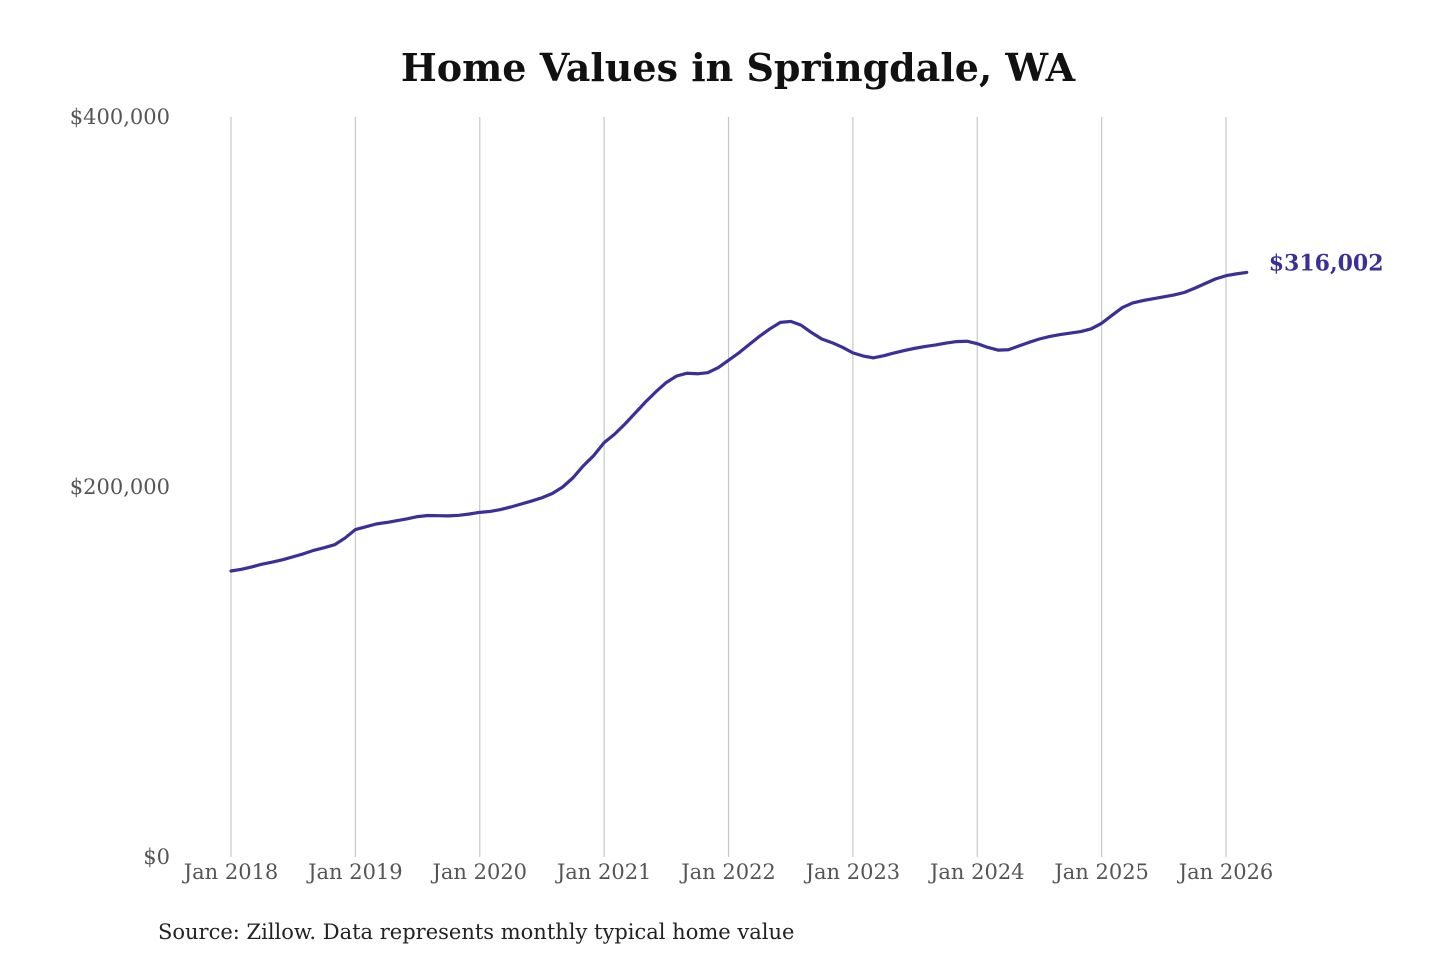 The image size is (1440, 964). Describe the element at coordinates (1326, 263) in the screenshot. I see `end-value-label: $316,002` at that location.